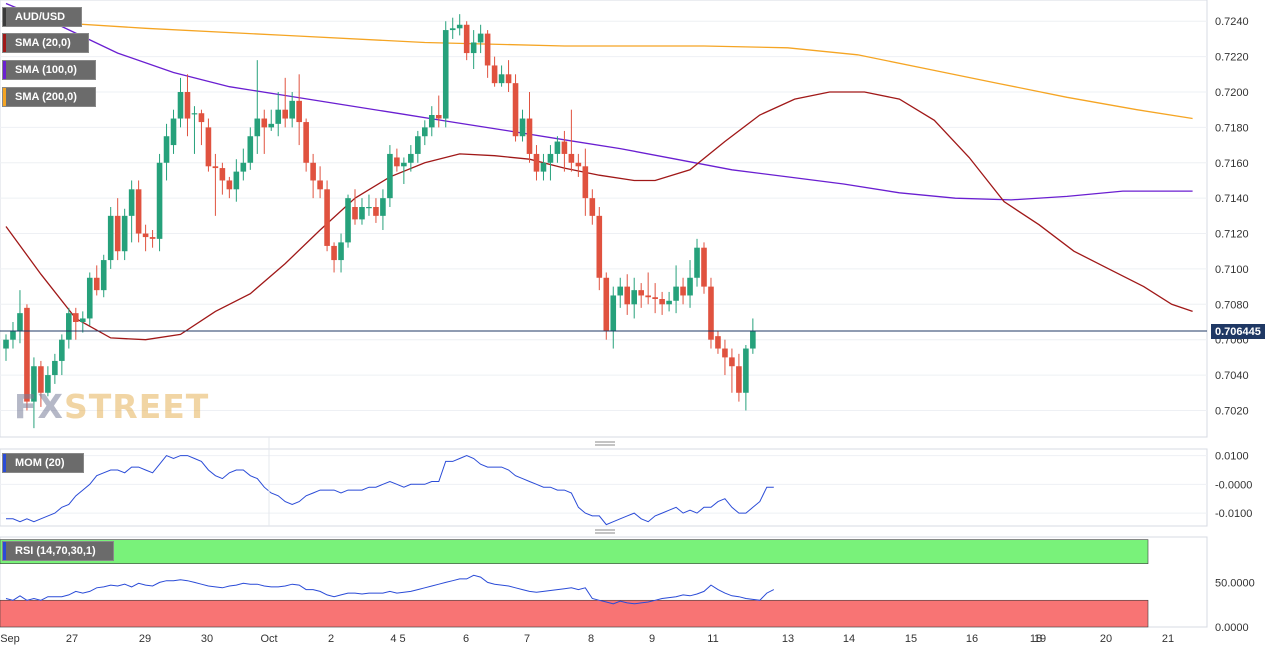  I want to click on legend-sma-20: SMA (20,0), so click(45, 43).